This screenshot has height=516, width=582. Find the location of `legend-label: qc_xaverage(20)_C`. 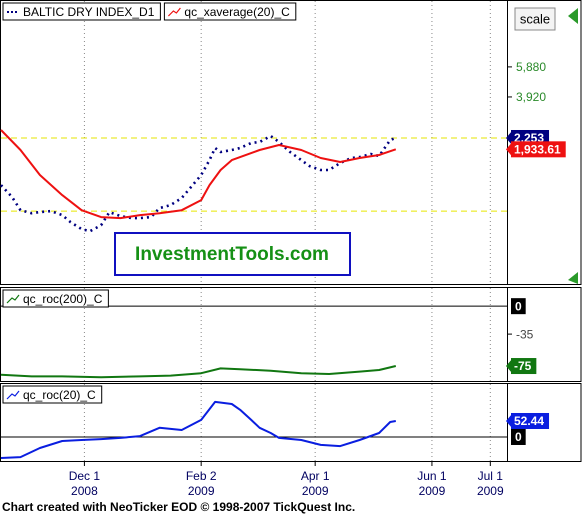

legend-label: qc_xaverage(20)_C is located at coordinates (237, 12).